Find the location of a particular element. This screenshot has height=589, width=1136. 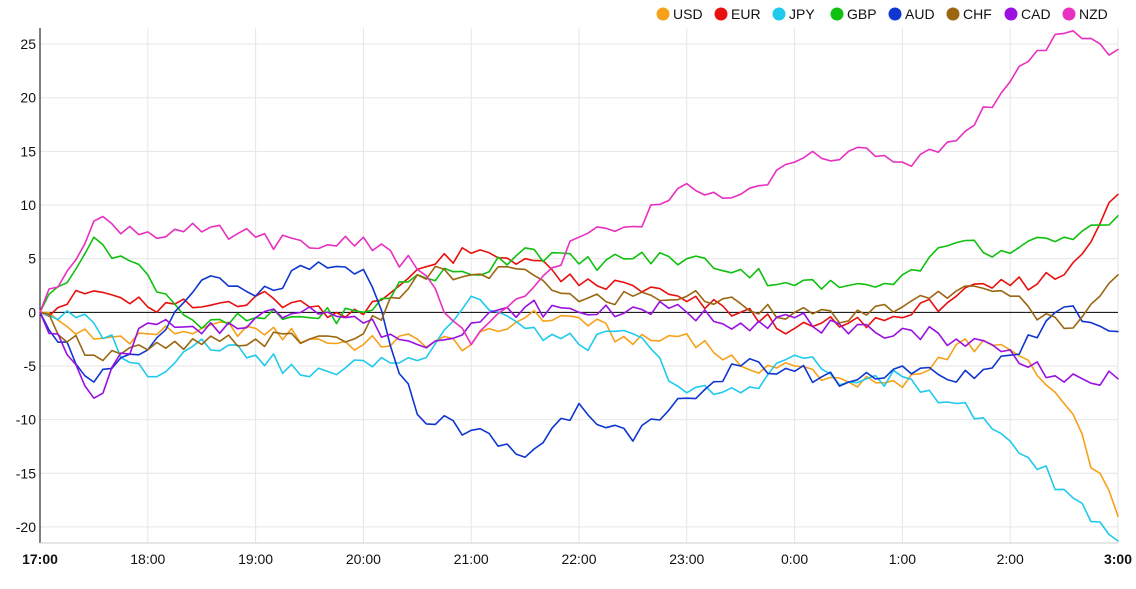

legend-label: CHF is located at coordinates (977, 14).